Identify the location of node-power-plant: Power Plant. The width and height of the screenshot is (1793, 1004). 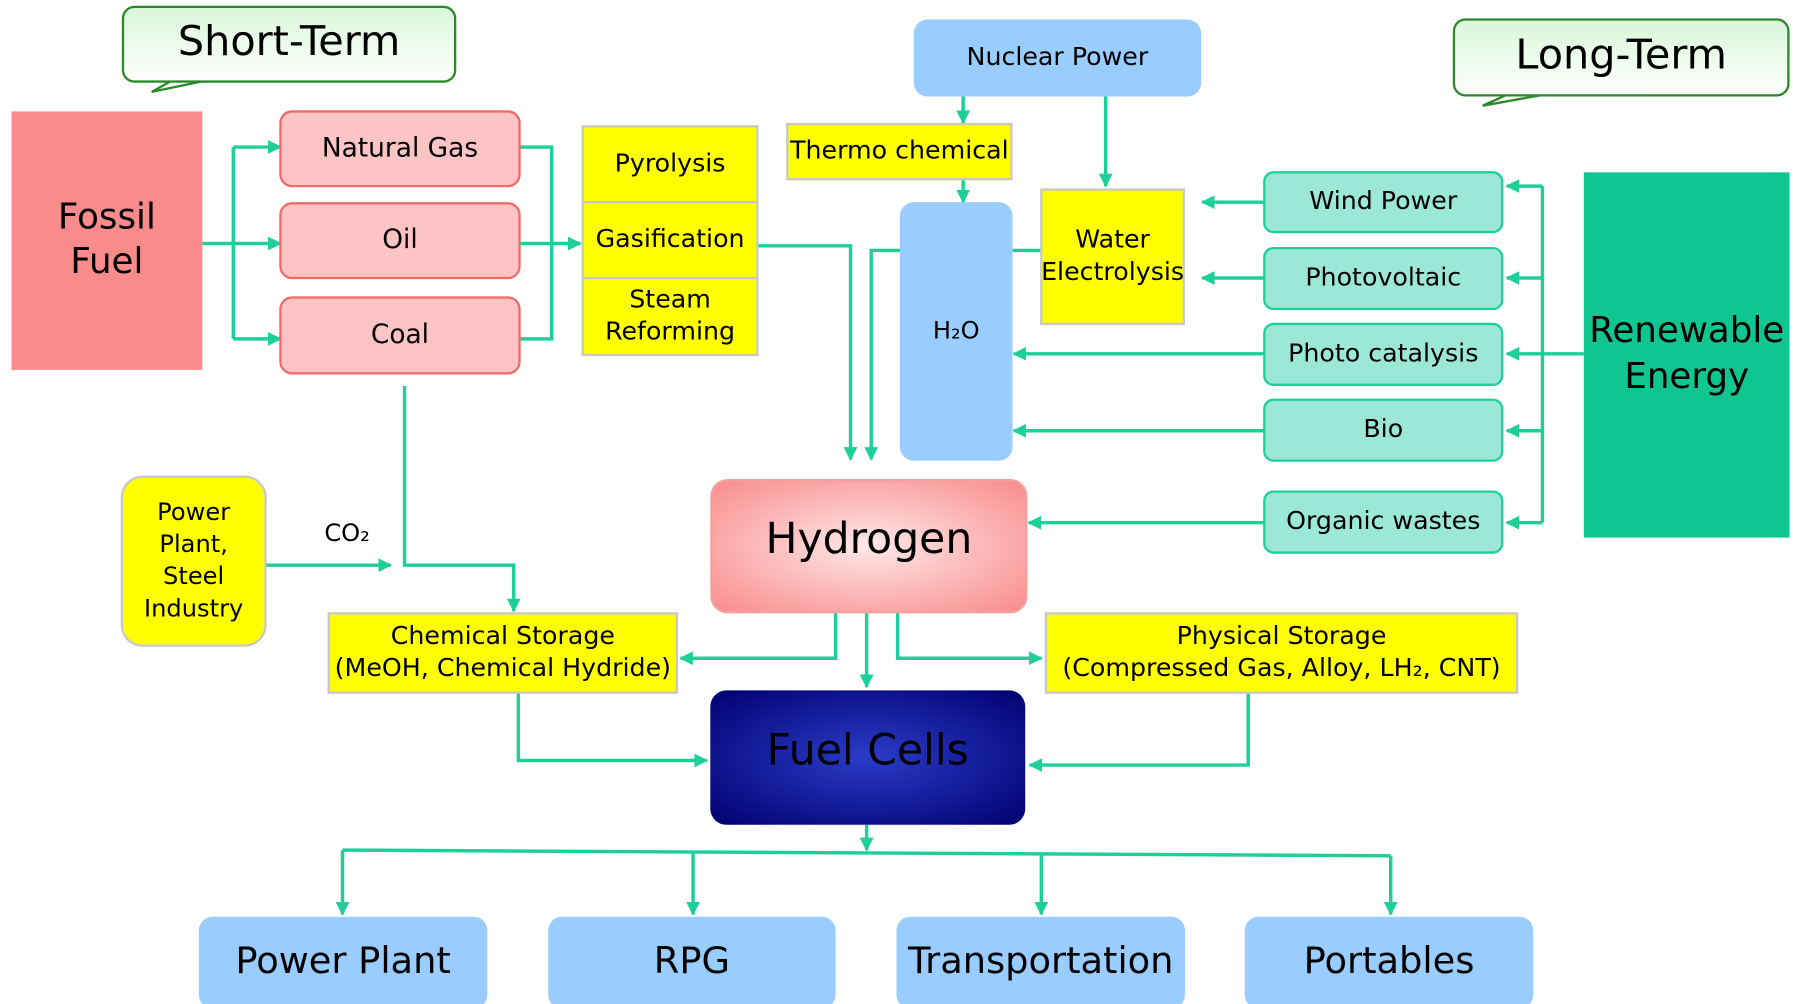
(343, 960).